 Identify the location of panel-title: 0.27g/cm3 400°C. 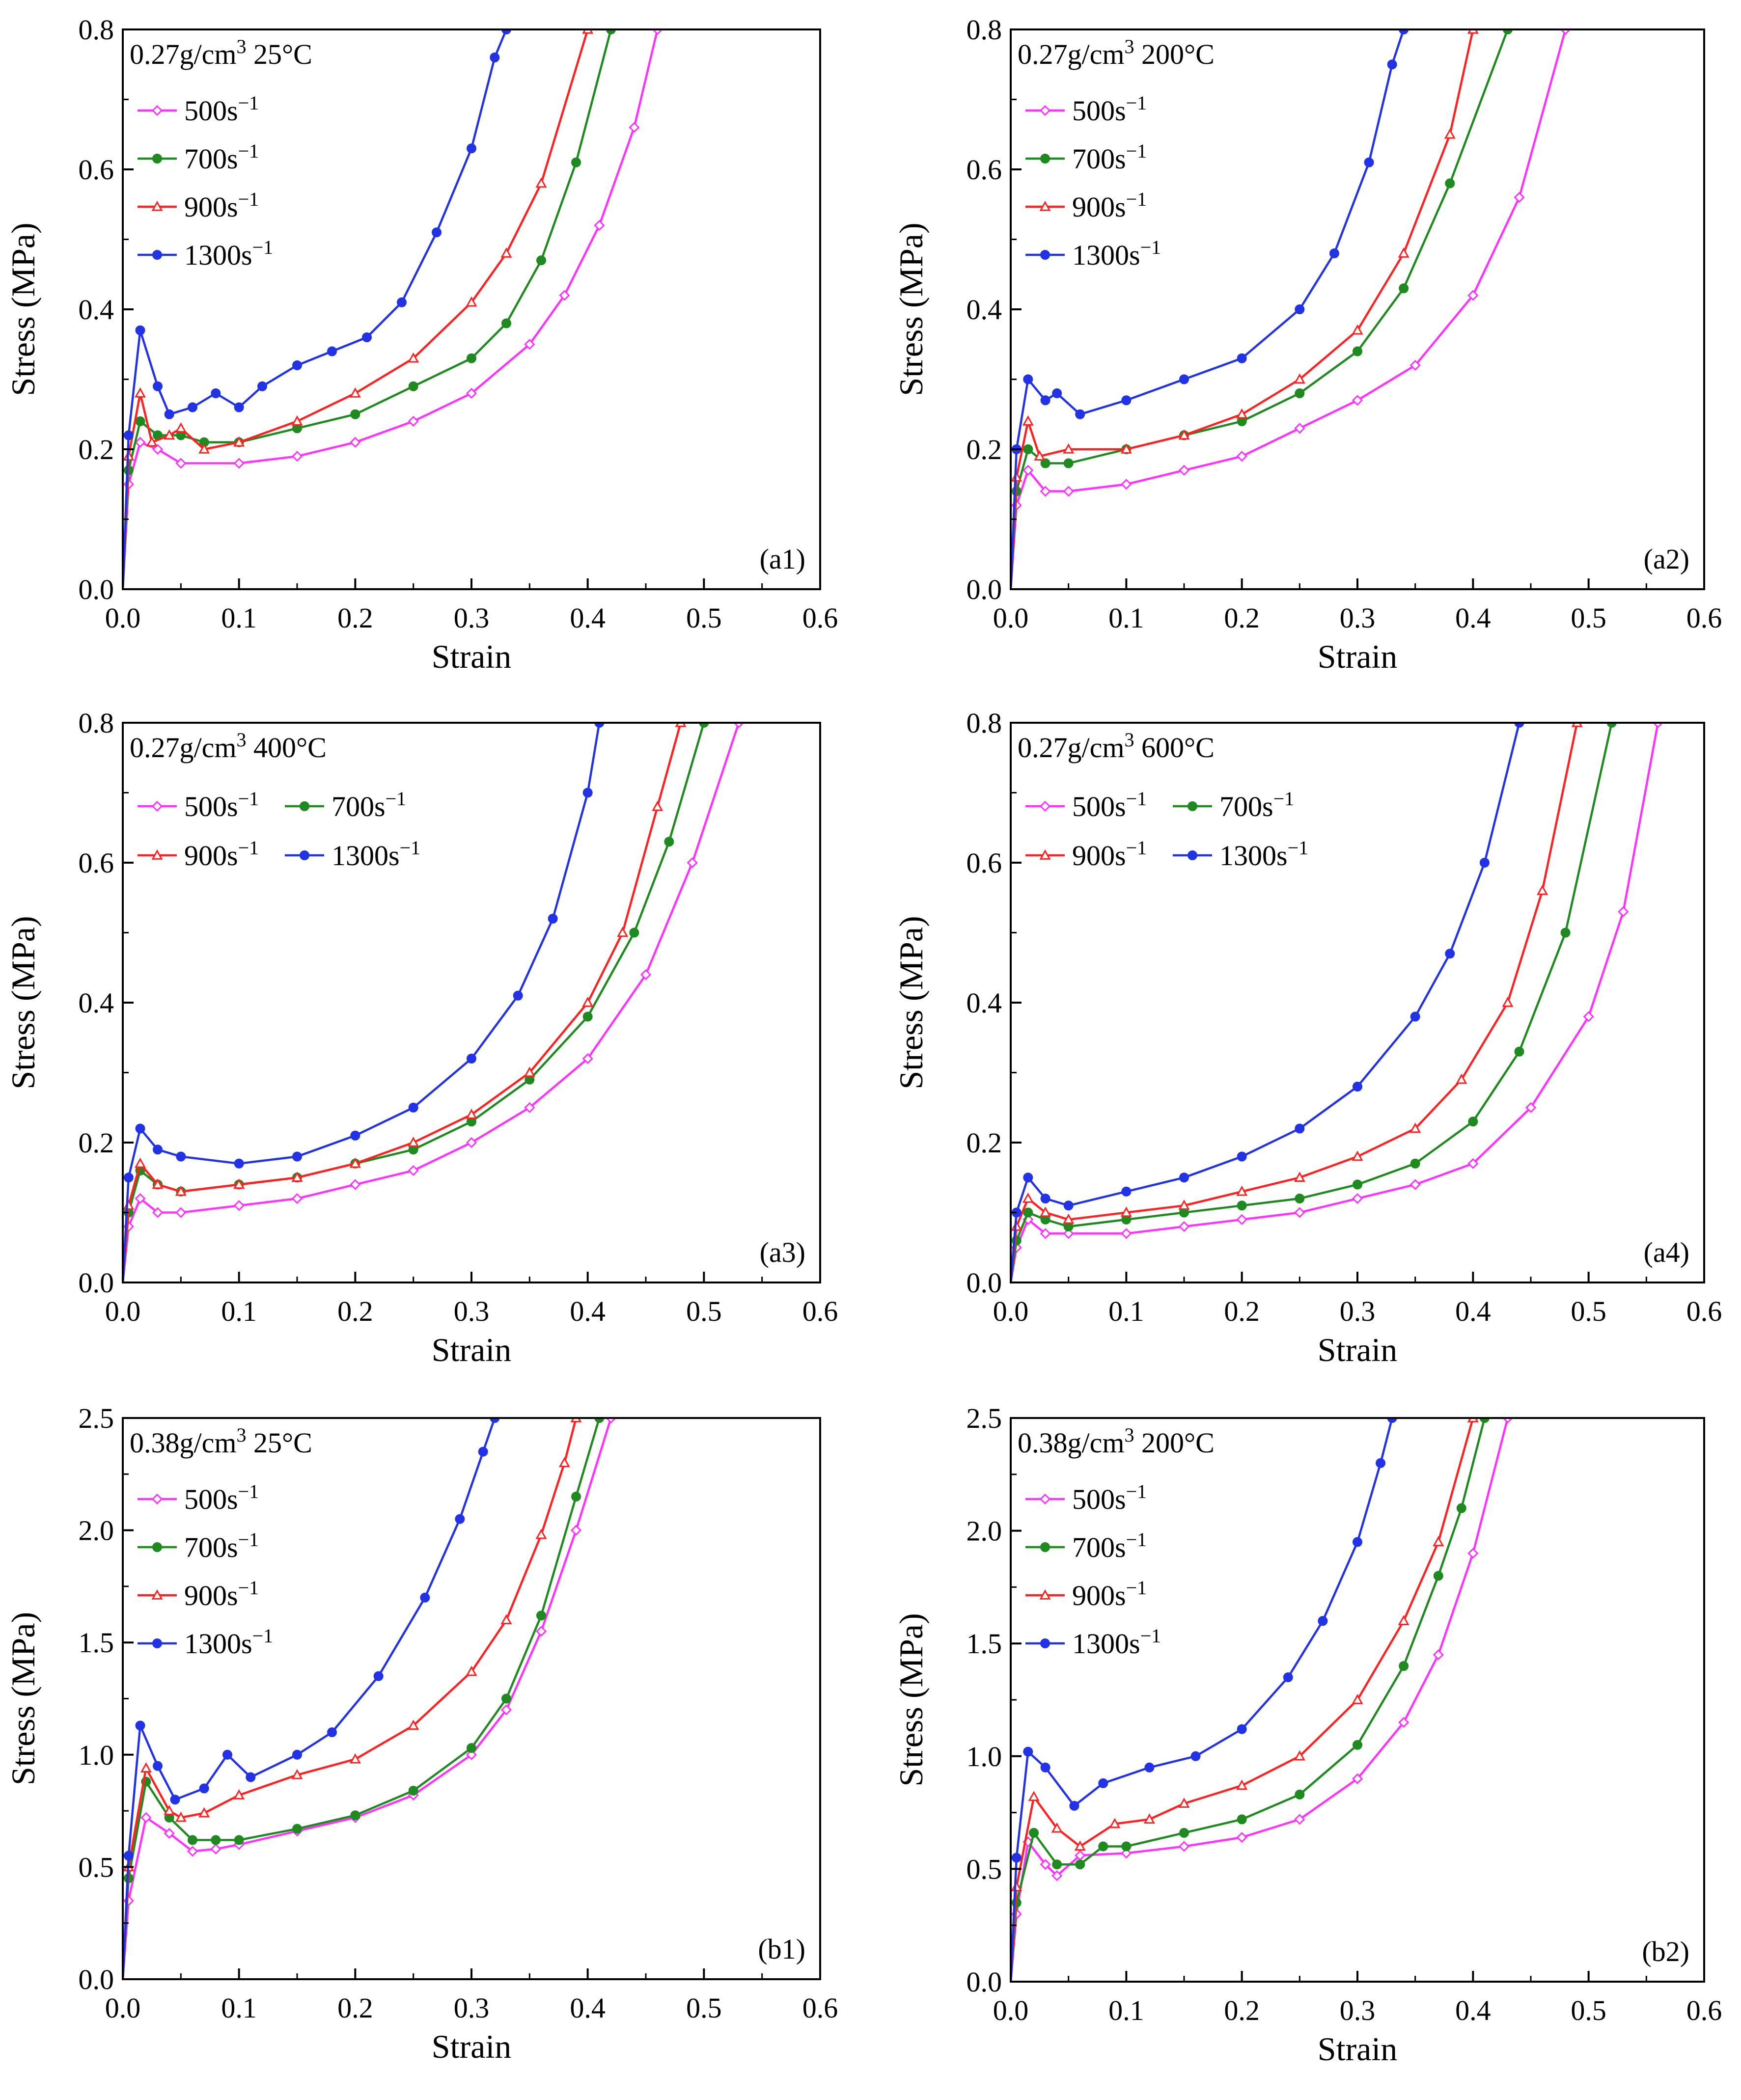
(228, 746).